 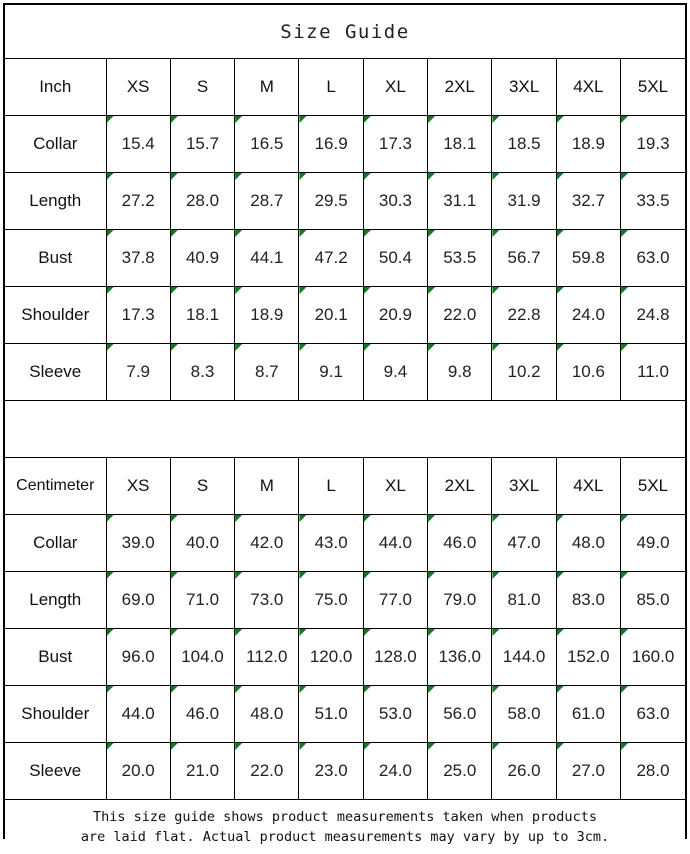 I want to click on cell-value: 50.4, so click(x=395, y=257).